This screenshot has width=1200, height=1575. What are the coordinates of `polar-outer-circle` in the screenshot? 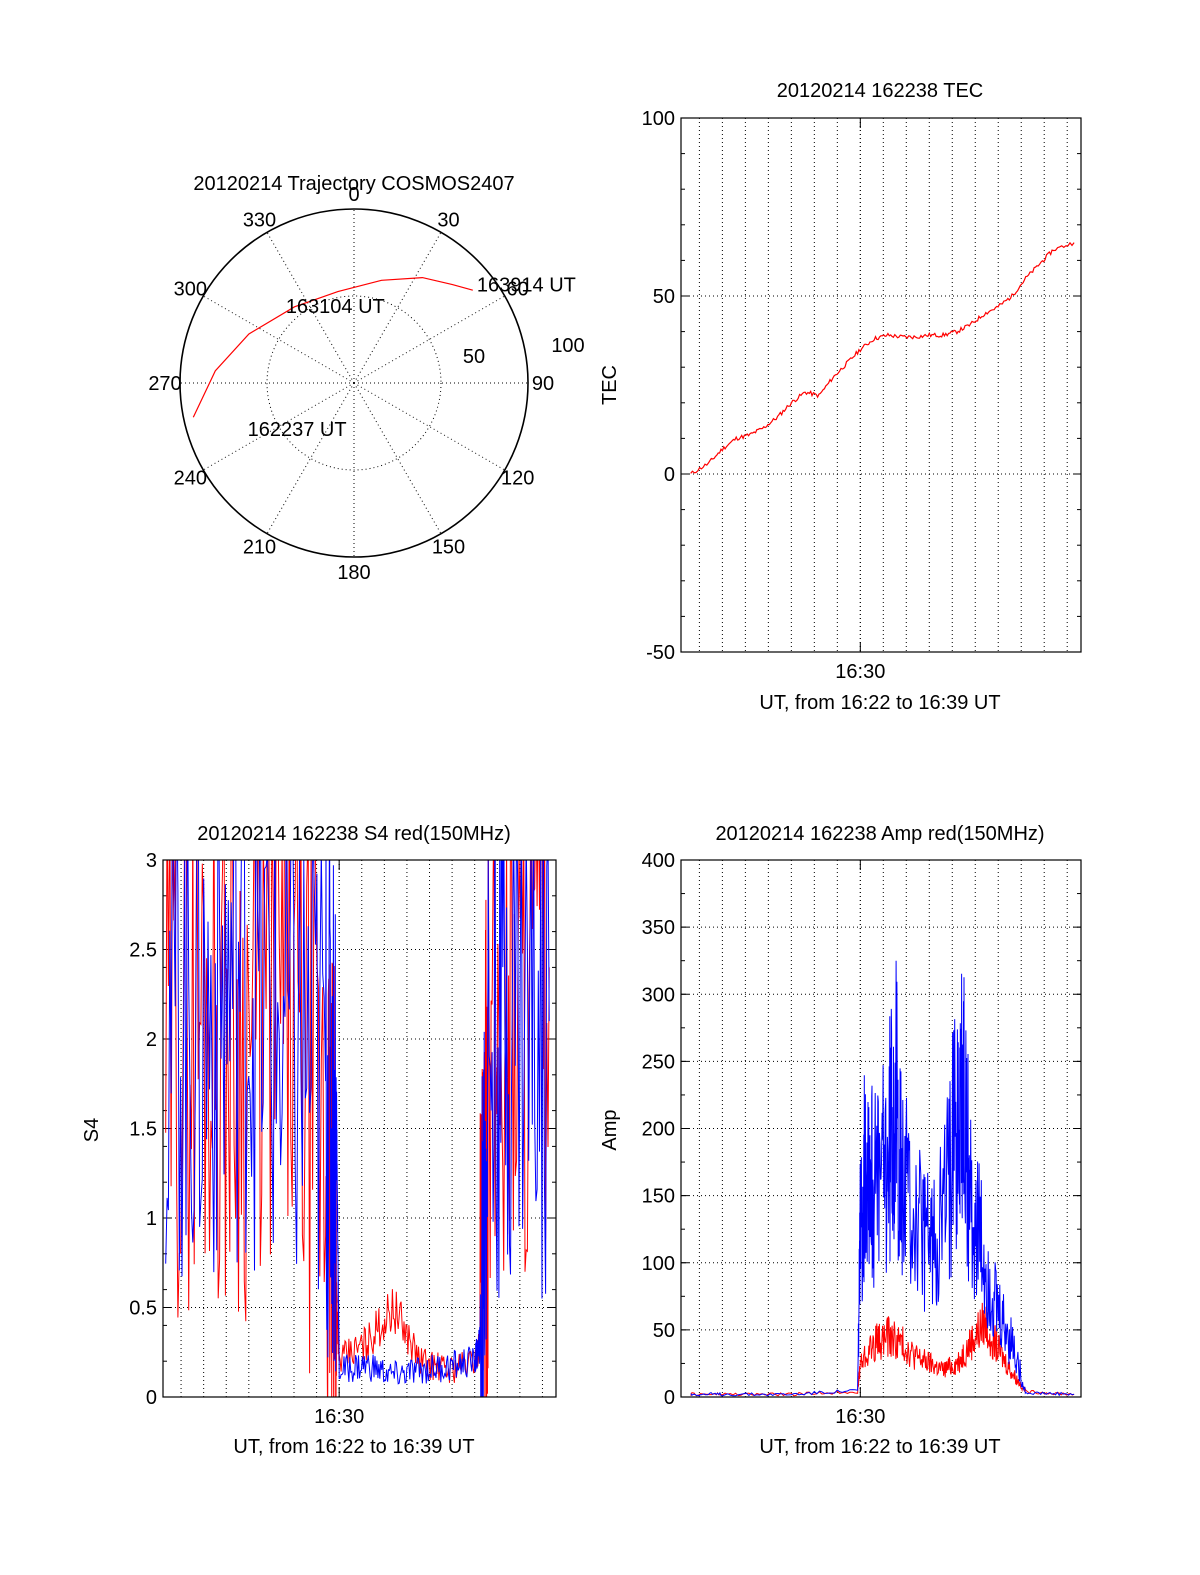 It's located at (354, 383).